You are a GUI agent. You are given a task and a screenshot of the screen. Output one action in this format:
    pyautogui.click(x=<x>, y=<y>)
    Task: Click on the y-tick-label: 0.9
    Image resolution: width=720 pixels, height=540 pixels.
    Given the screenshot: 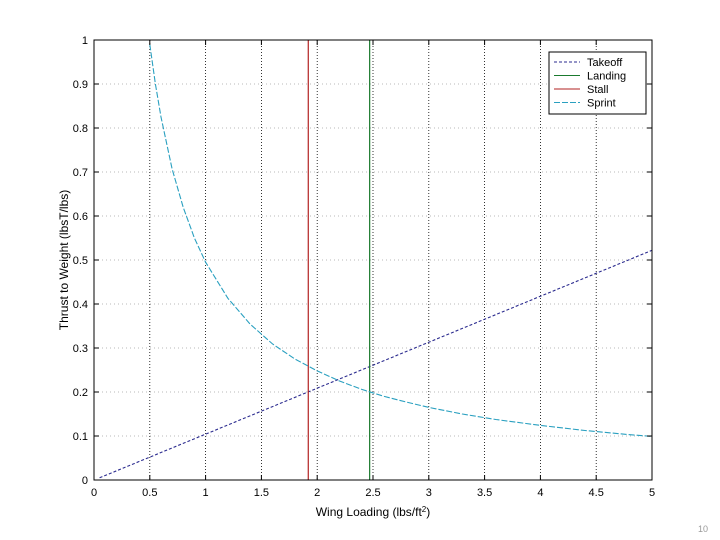 What is the action you would take?
    pyautogui.click(x=80, y=85)
    